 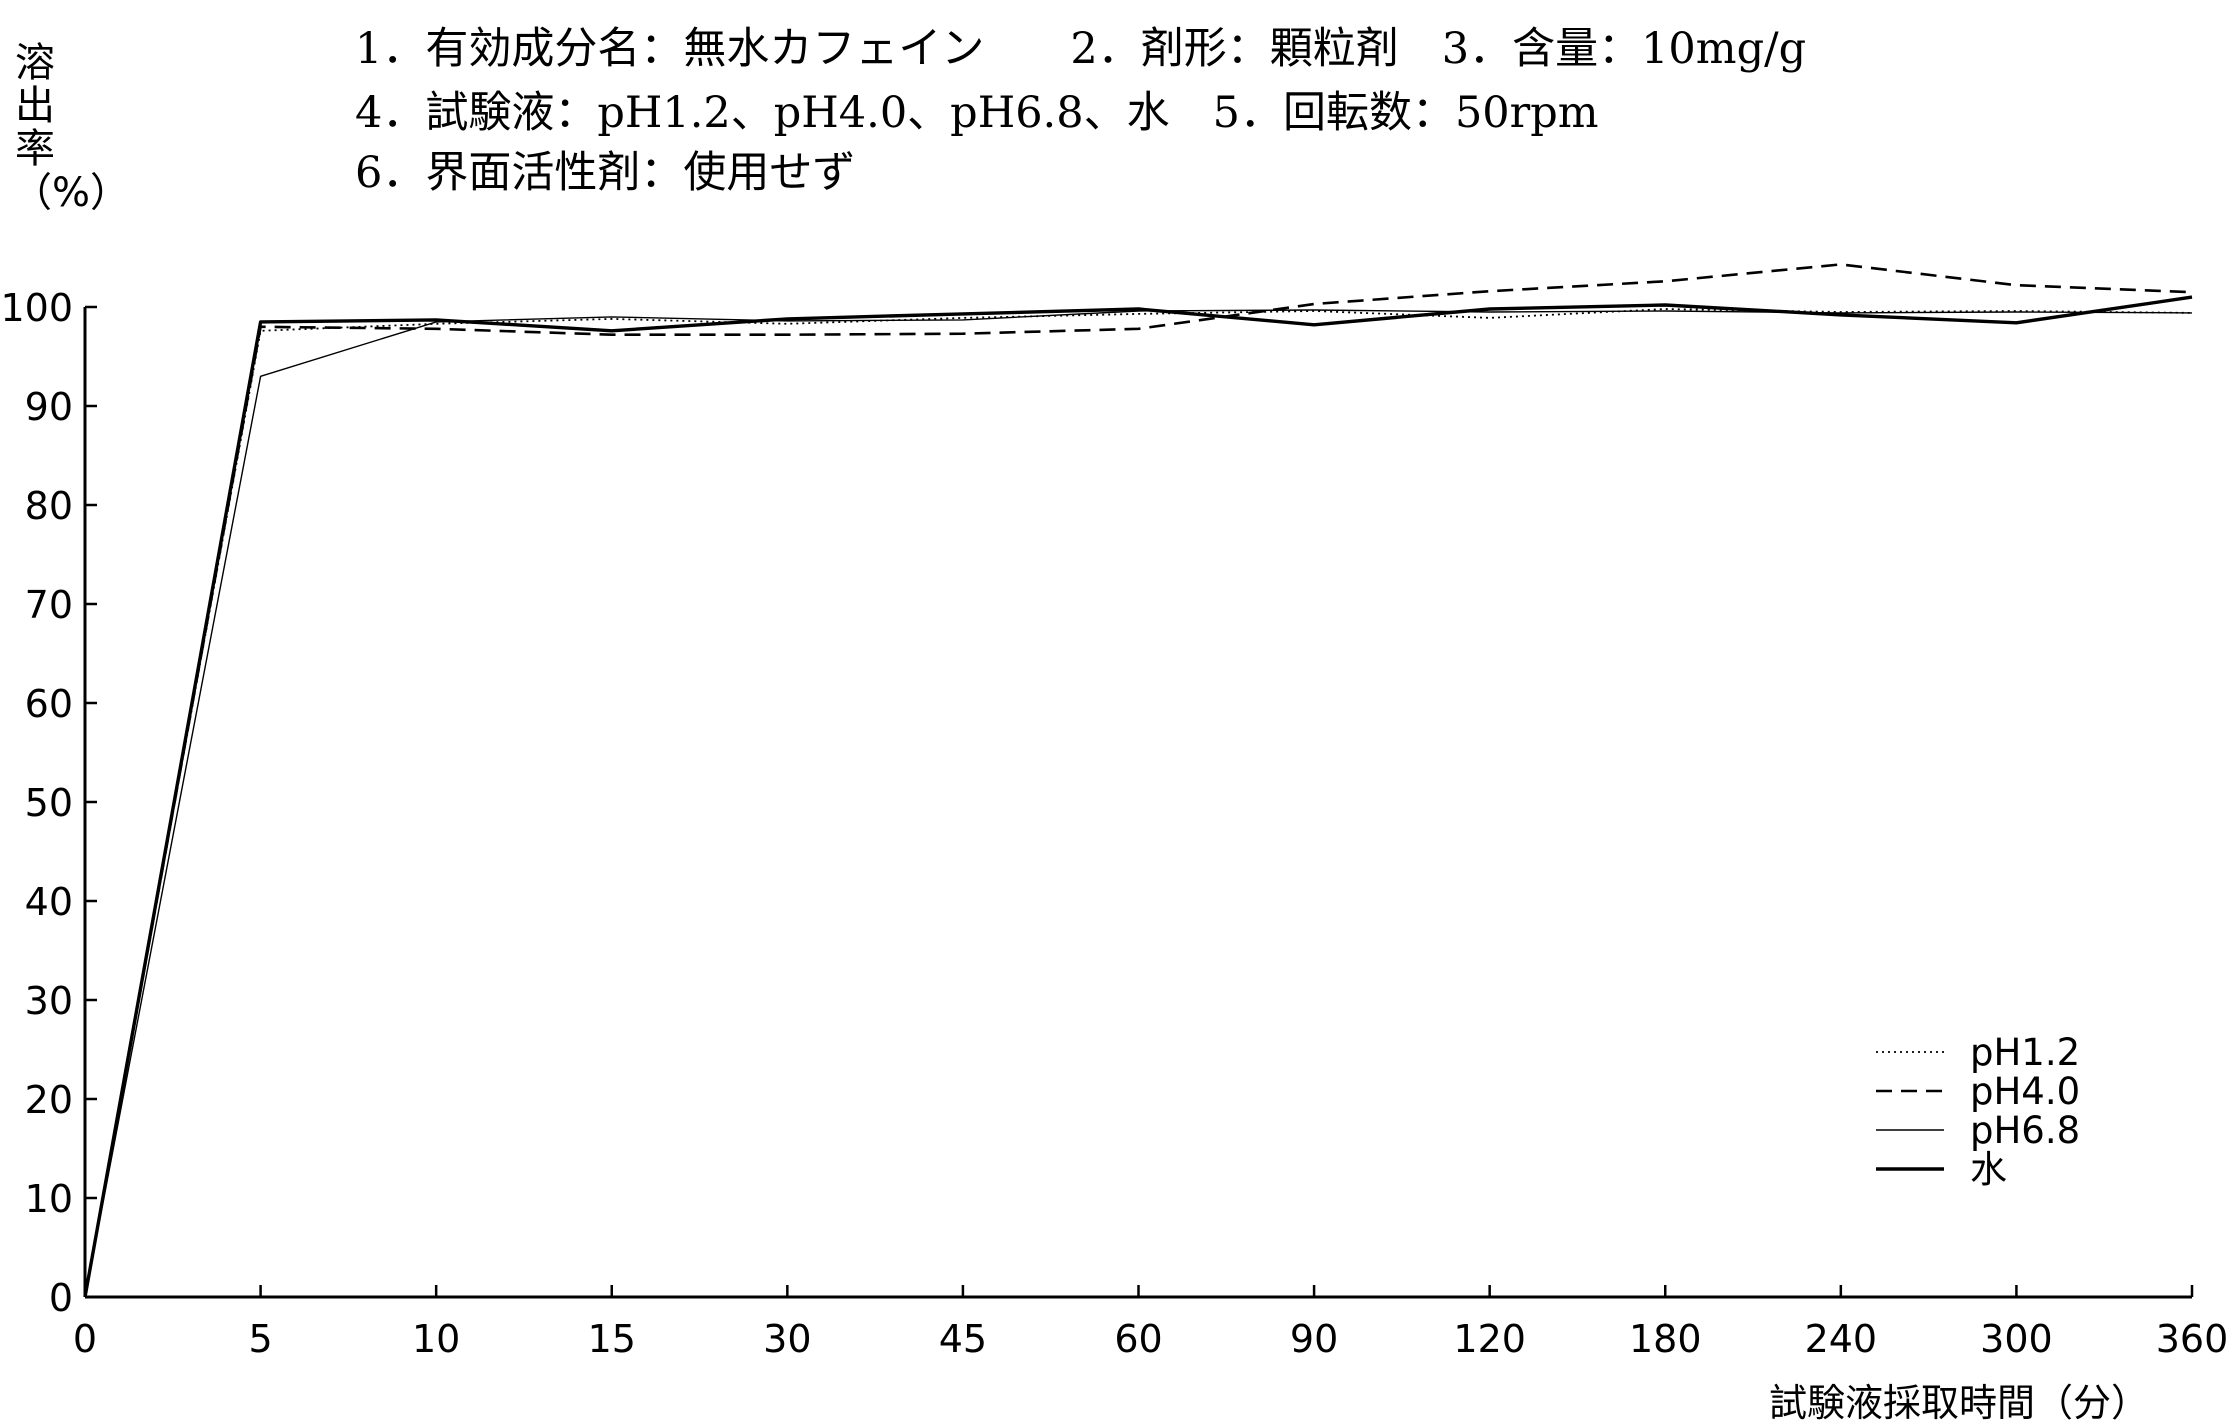 What do you see at coordinates (49, 1199) in the screenshot?
I see `y-tick-label: 10` at bounding box center [49, 1199].